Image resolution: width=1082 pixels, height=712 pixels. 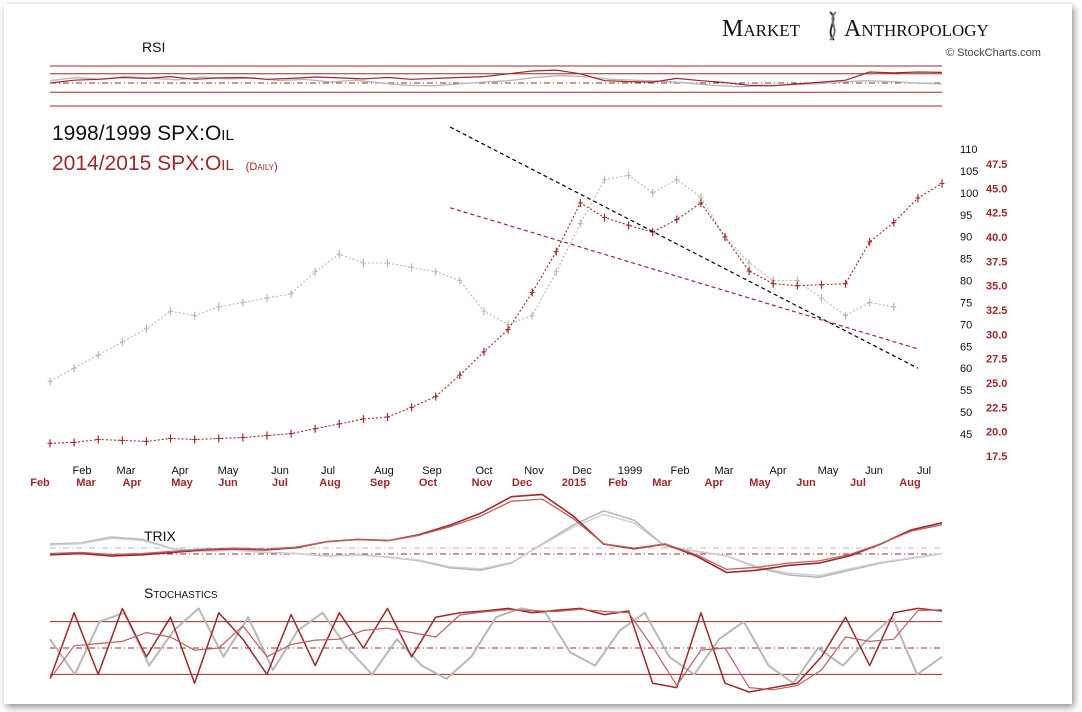 I want to click on trix-line-2014, so click(x=496, y=533).